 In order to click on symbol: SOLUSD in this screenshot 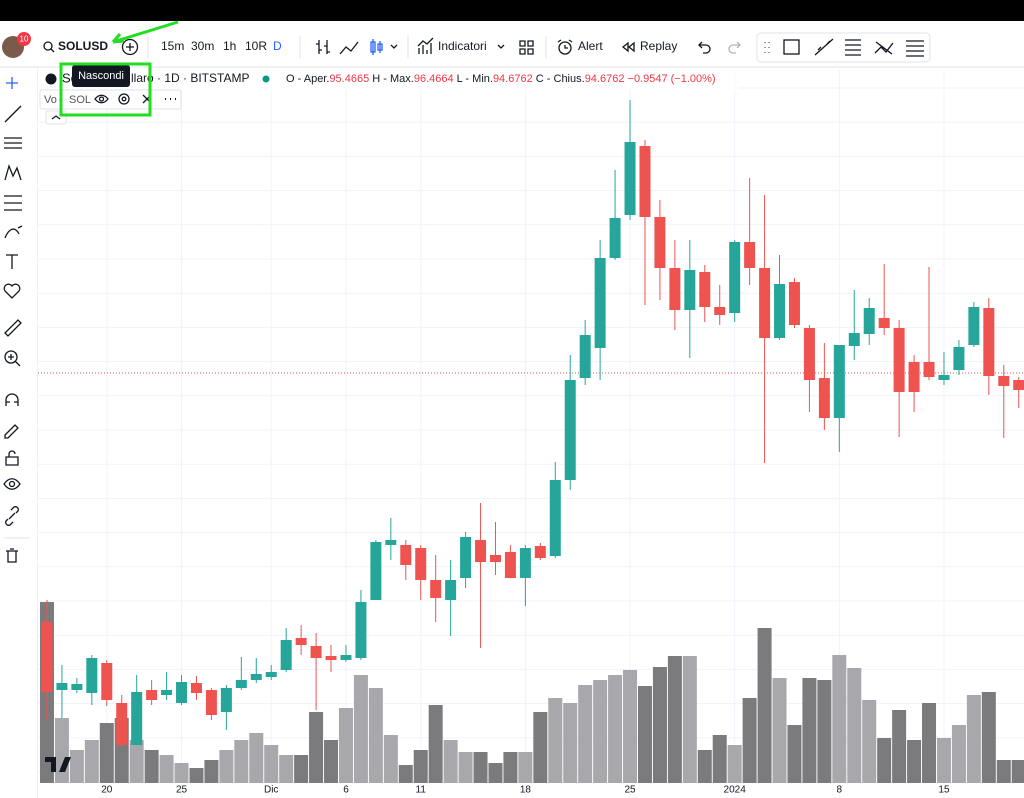, I will do `click(83, 46)`.